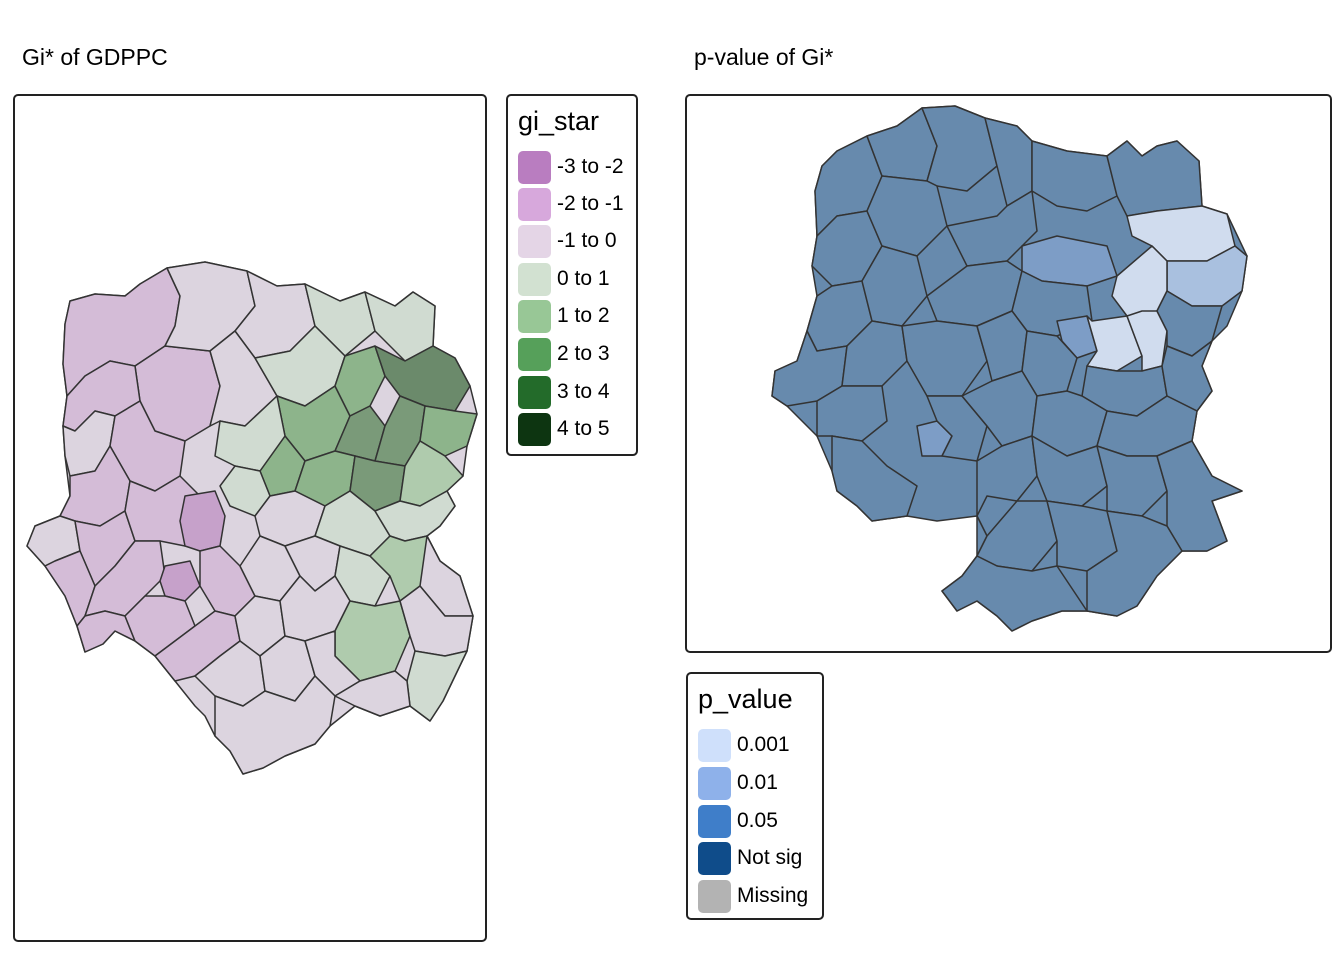 The image size is (1344, 960). Describe the element at coordinates (763, 744) in the screenshot. I see `legend-item-label: 0.001` at that location.